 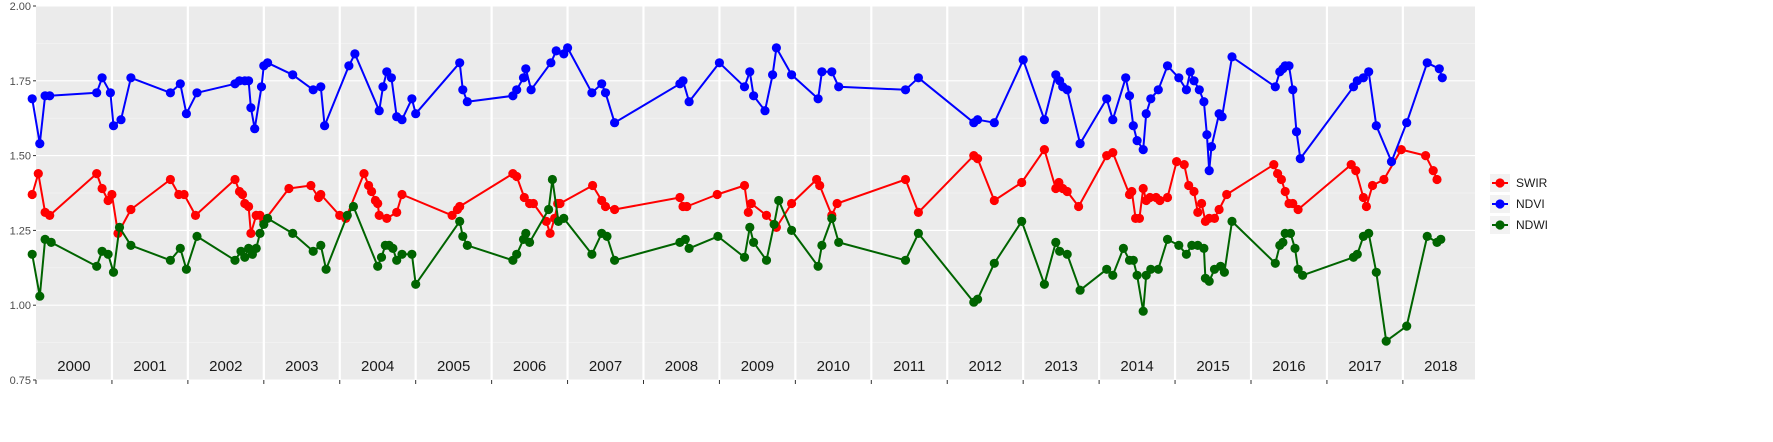 What do you see at coordinates (1440, 366) in the screenshot?
I see `year-label: 2018` at bounding box center [1440, 366].